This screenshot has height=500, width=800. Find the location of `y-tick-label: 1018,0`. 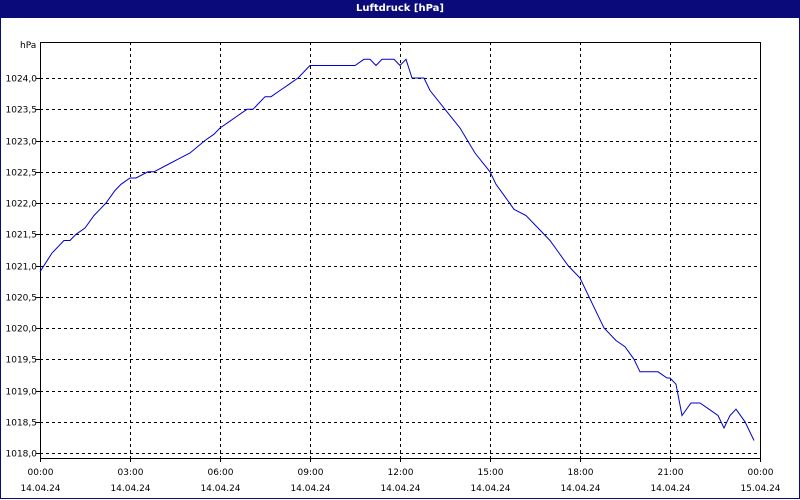

y-tick-label: 1018,0 is located at coordinates (22, 455).